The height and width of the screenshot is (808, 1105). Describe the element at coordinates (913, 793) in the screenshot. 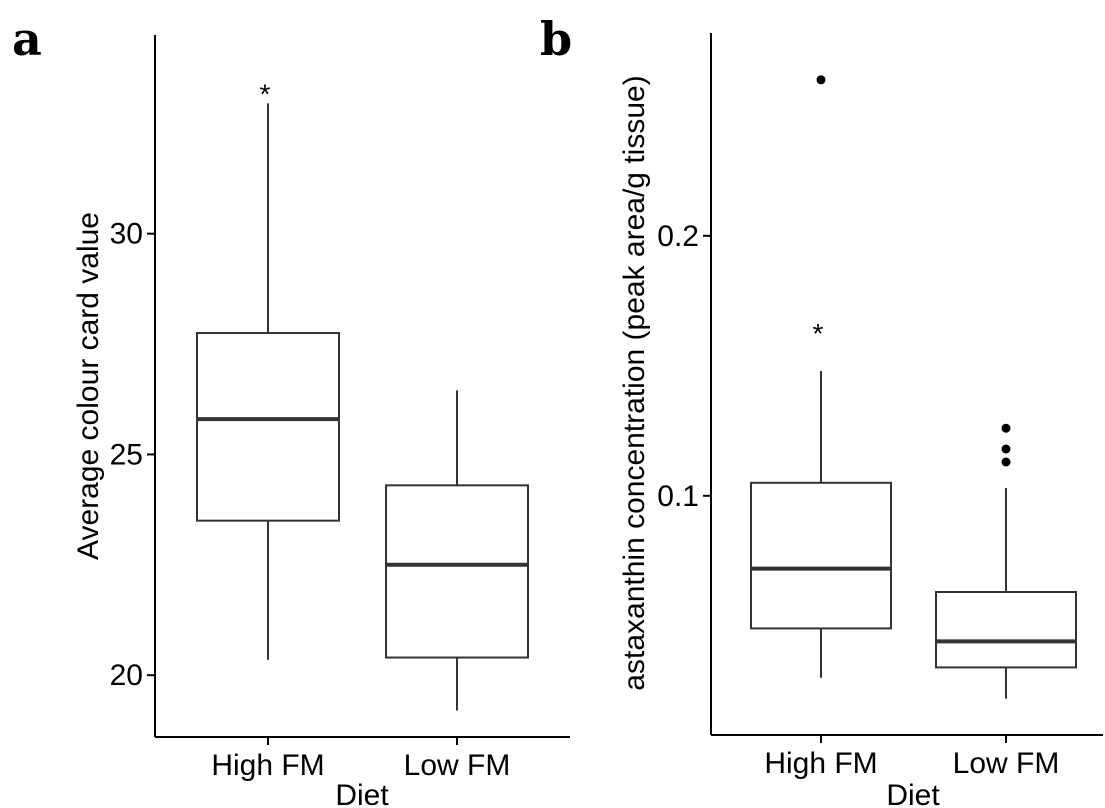

I see `panel-b-x-axis-title: Diet` at that location.